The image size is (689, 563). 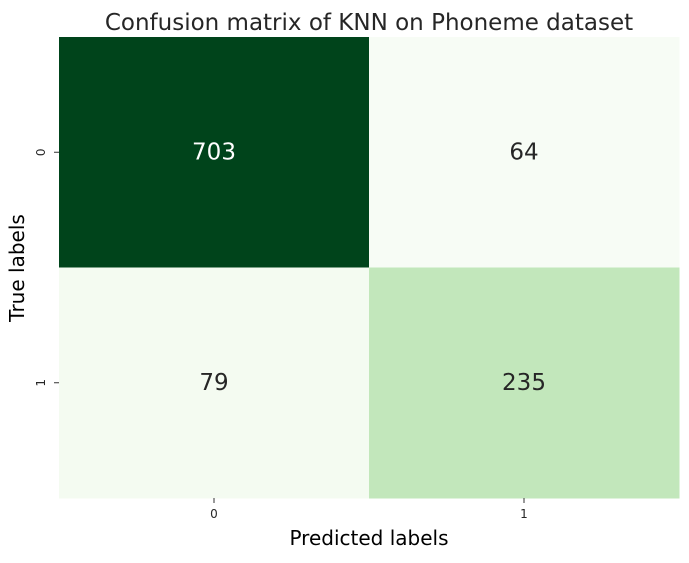 I want to click on x-axis-label: Predicted labels, so click(x=368, y=538).